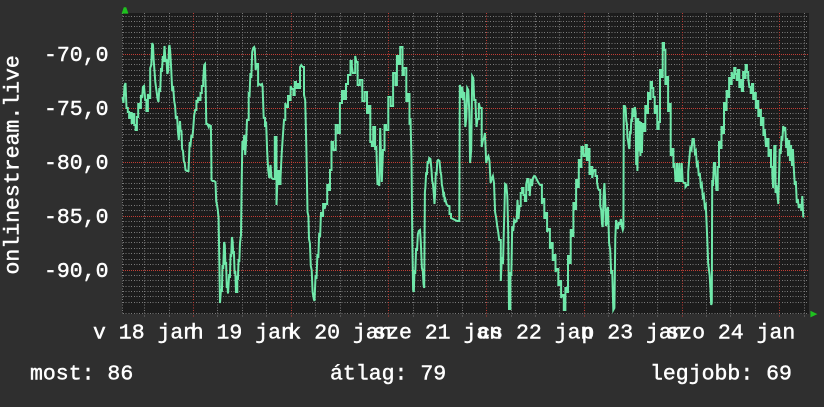 The height and width of the screenshot is (407, 824). What do you see at coordinates (76, 164) in the screenshot?
I see `svg-text: -80,0` at bounding box center [76, 164].